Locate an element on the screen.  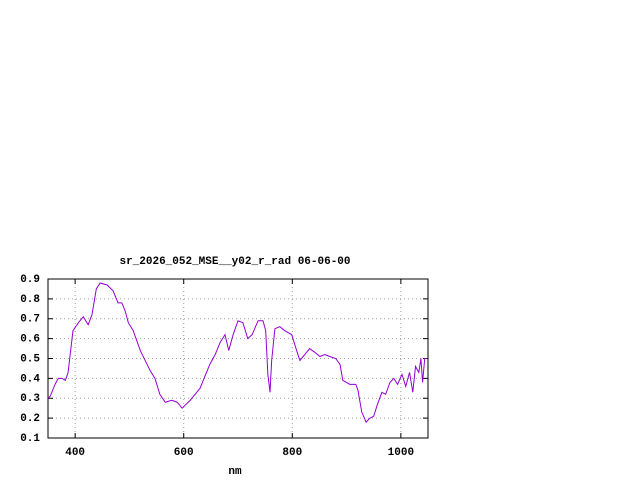
y-tick-label: 0.2 is located at coordinates (30, 419).